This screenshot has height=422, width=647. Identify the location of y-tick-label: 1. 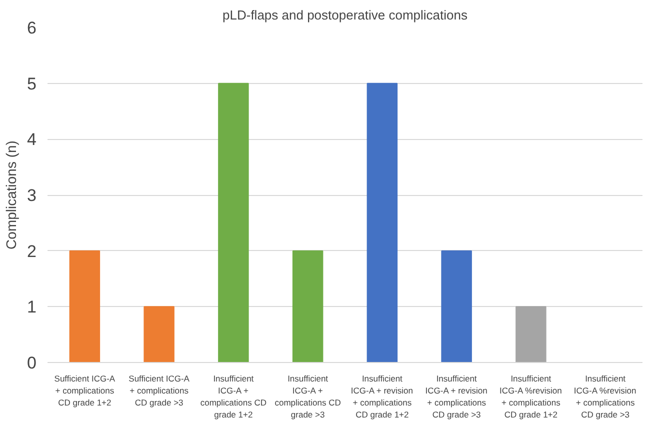
(32, 307).